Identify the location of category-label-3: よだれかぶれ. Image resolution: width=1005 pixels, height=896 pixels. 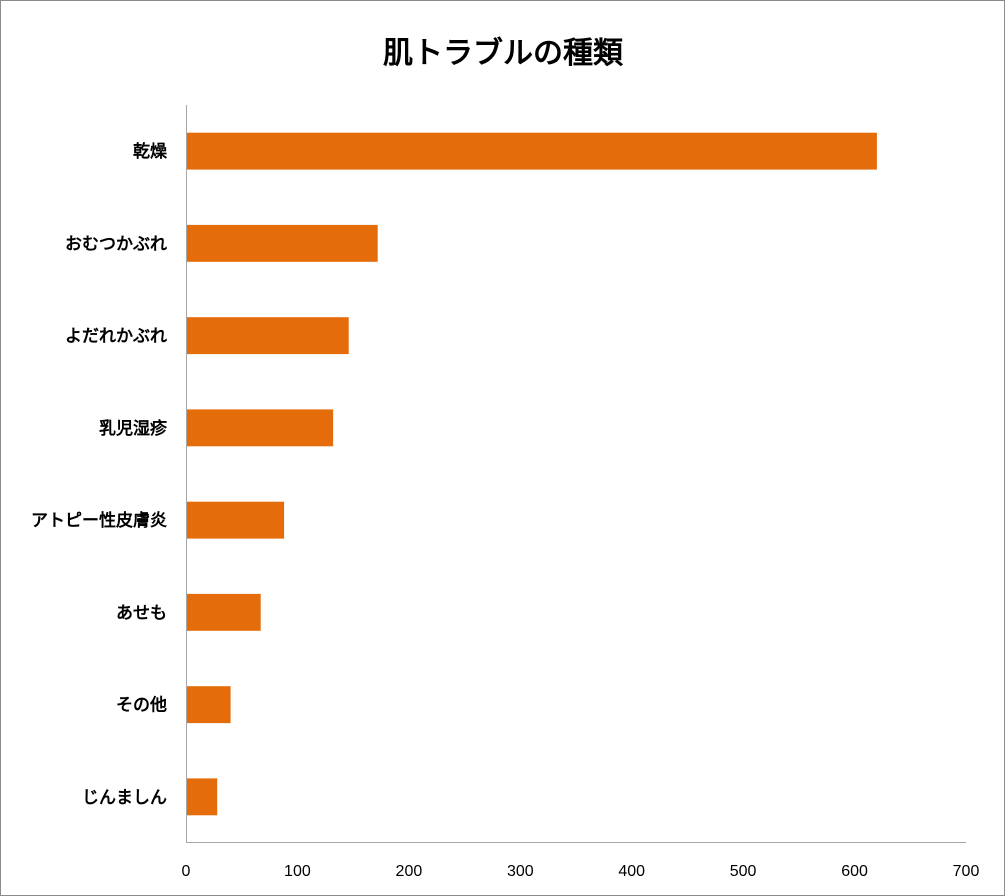
(116, 337).